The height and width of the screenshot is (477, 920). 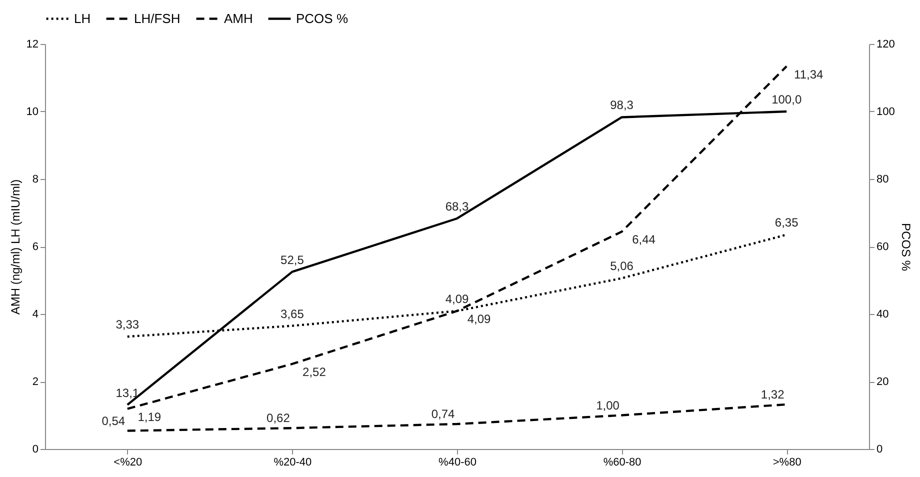 What do you see at coordinates (150, 417) in the screenshot?
I see `data-label: 1,19` at bounding box center [150, 417].